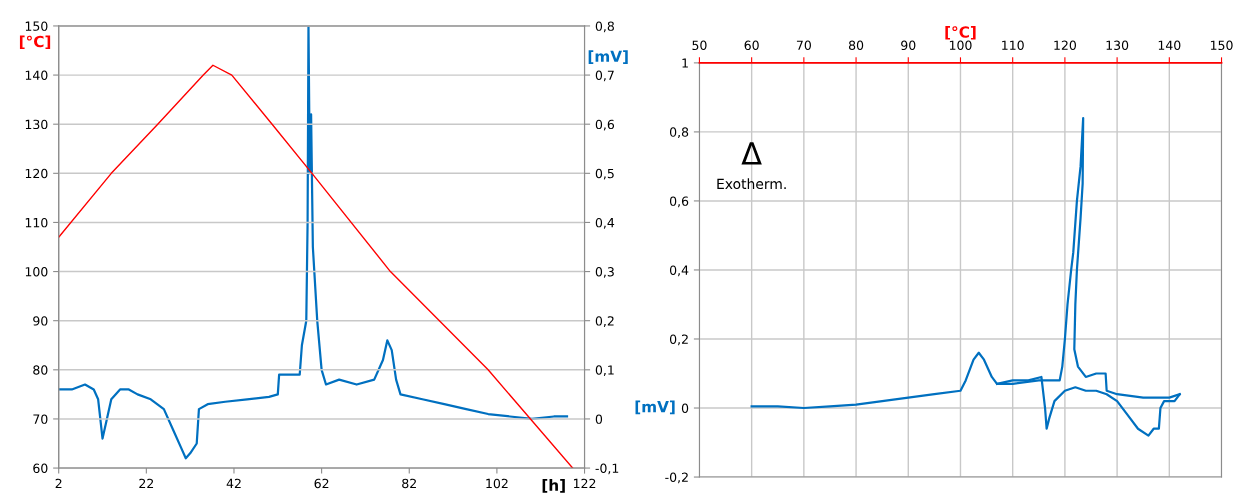 The image size is (1249, 499). What do you see at coordinates (584, 483) in the screenshot?
I see `x-tick-label: 122` at bounding box center [584, 483].